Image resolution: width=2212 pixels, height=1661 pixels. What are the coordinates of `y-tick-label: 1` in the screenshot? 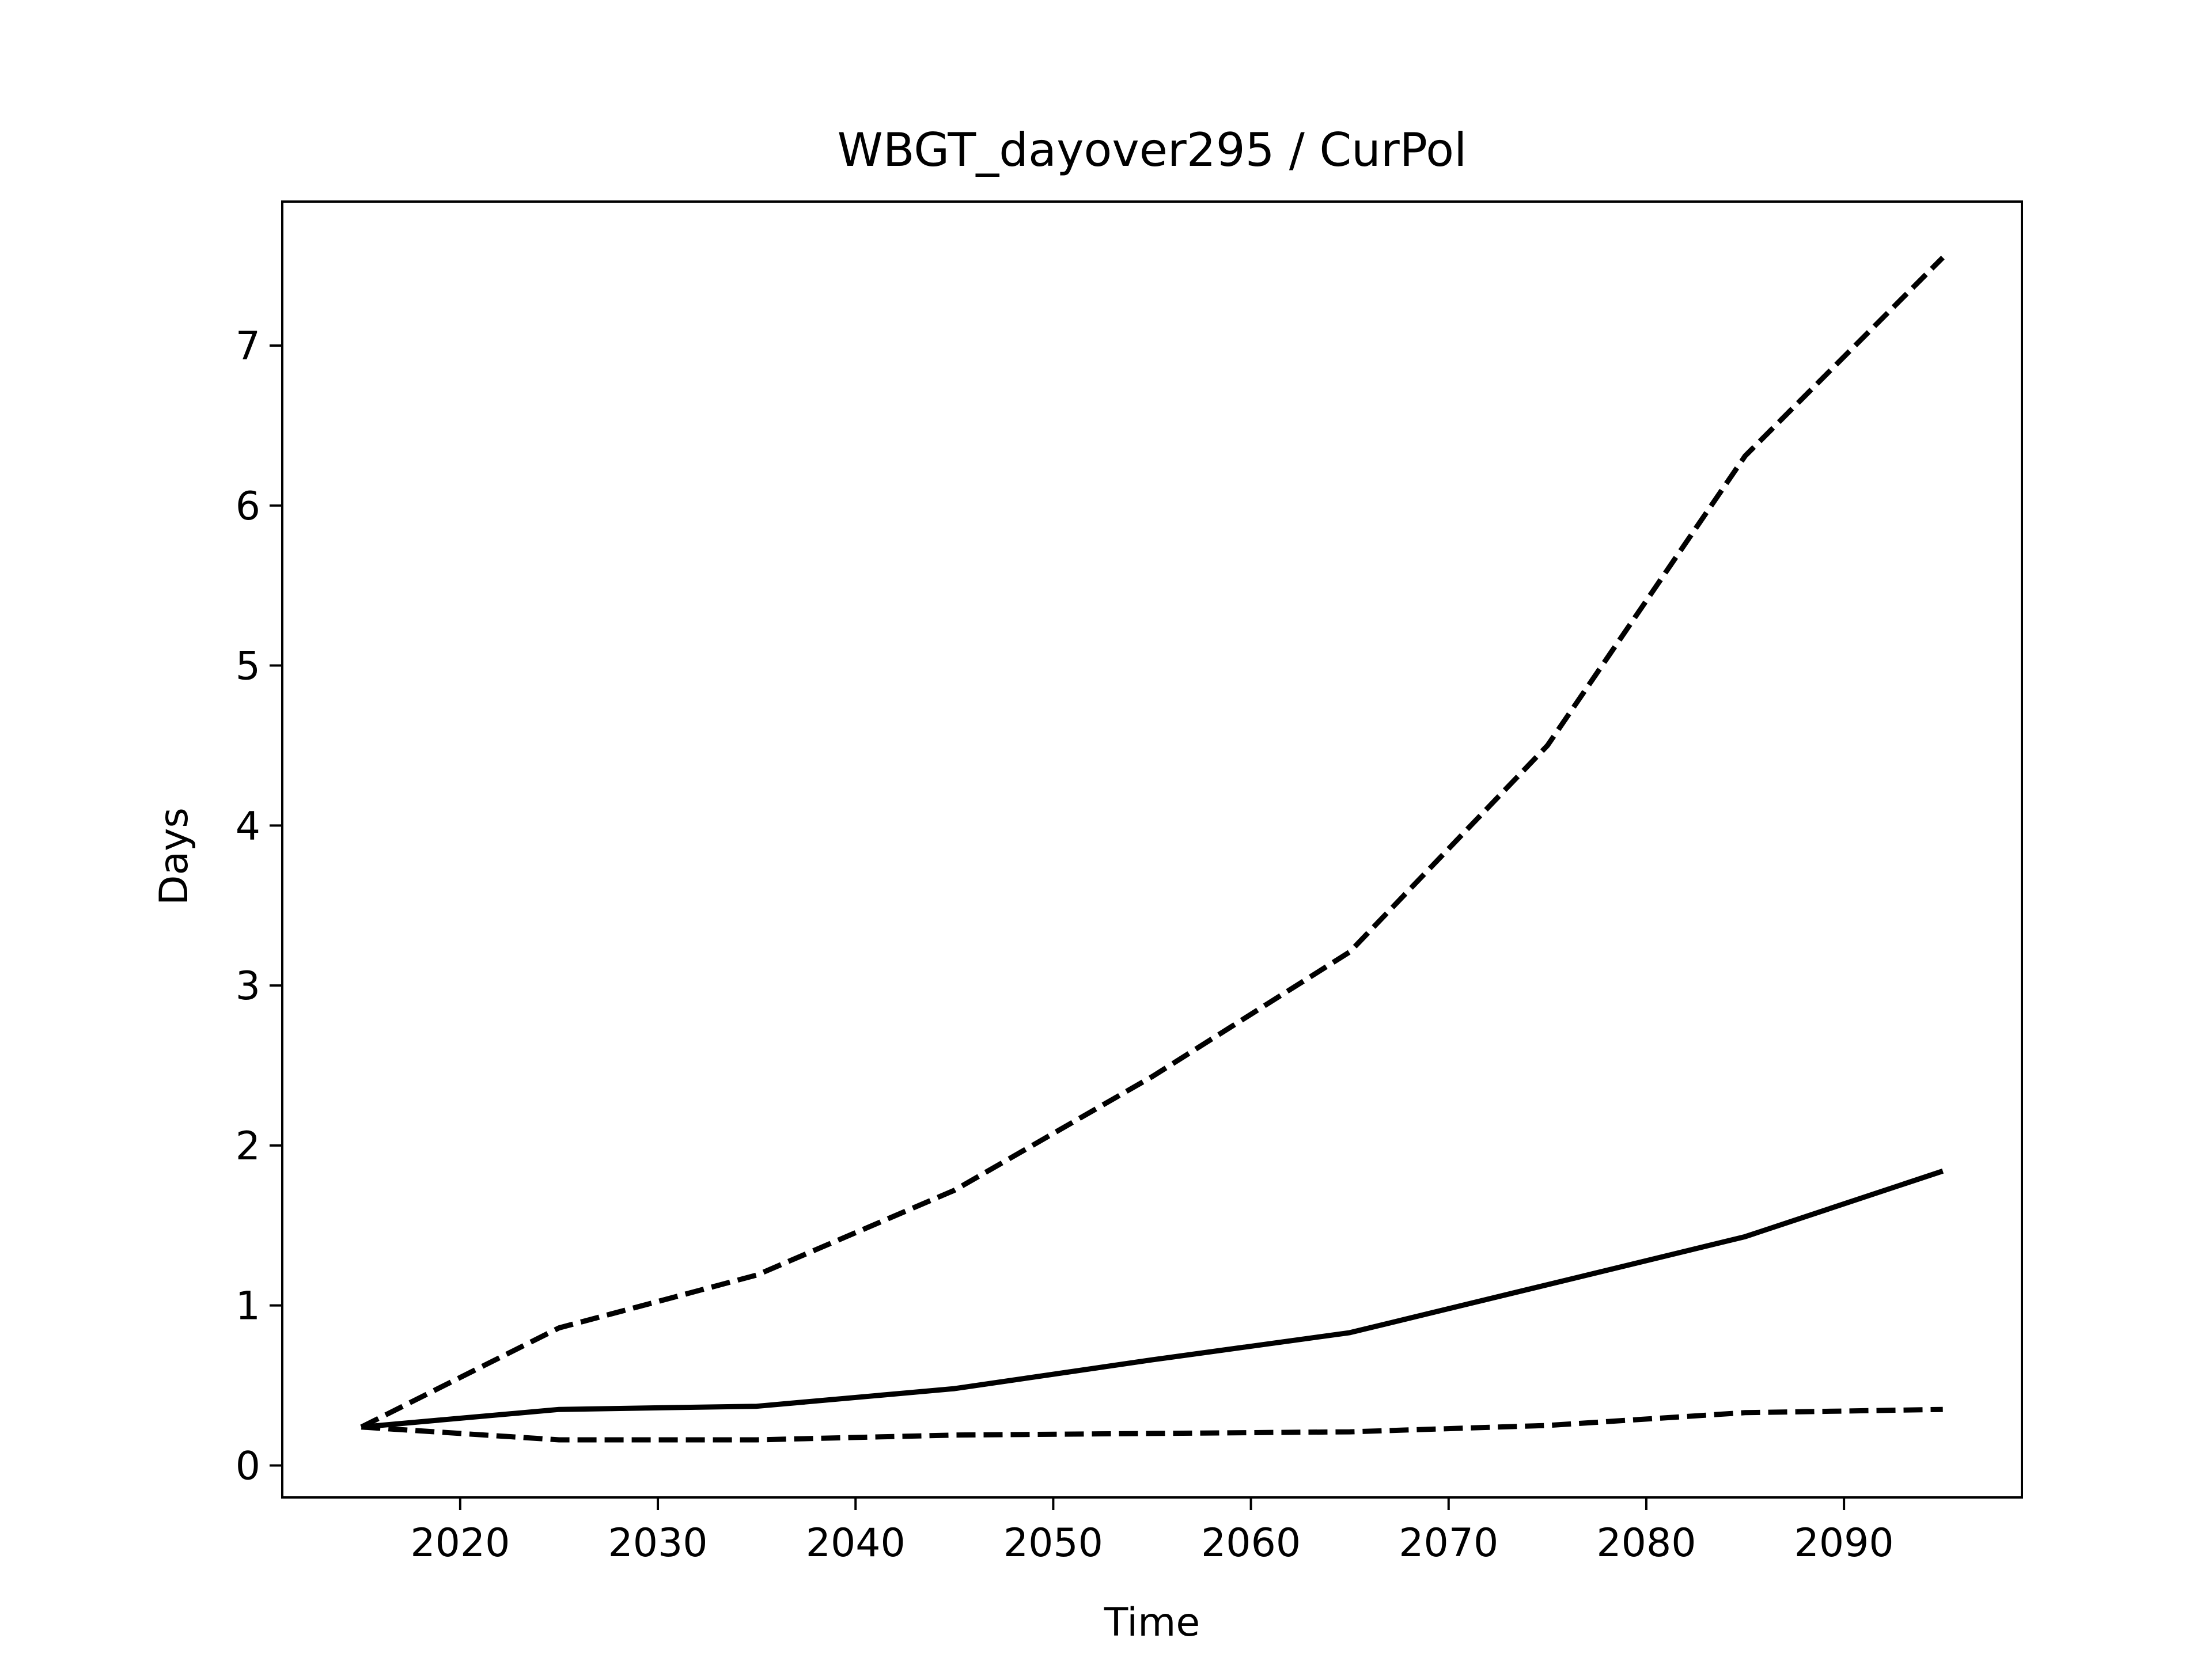 It's located at (248, 1306).